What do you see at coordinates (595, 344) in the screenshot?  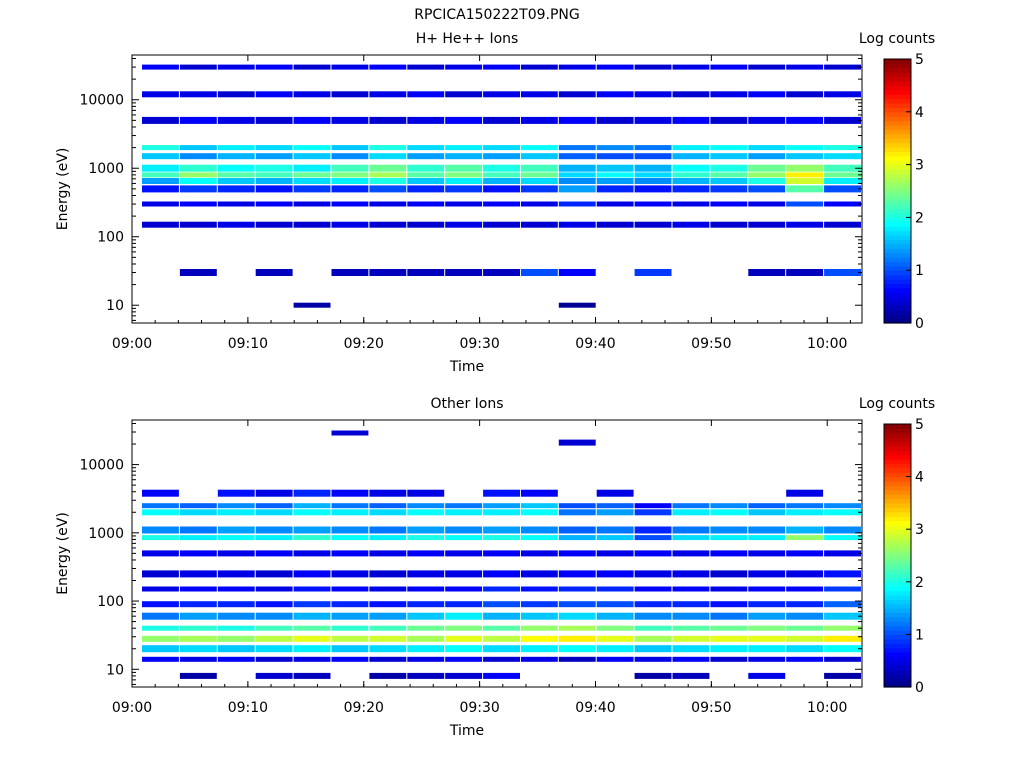 I see `x-tick-label: 09:40` at bounding box center [595, 344].